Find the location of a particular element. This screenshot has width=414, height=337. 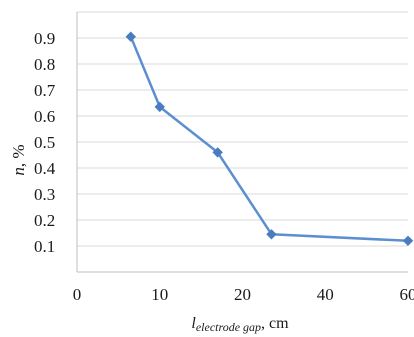

y-tick-label: 0.1 is located at coordinates (44, 246).